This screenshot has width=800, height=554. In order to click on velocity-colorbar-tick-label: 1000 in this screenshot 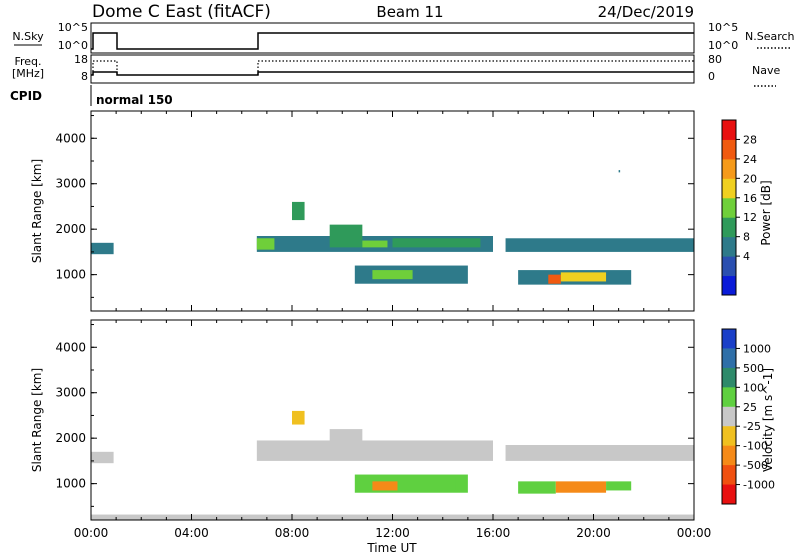, I will do `click(757, 348)`.